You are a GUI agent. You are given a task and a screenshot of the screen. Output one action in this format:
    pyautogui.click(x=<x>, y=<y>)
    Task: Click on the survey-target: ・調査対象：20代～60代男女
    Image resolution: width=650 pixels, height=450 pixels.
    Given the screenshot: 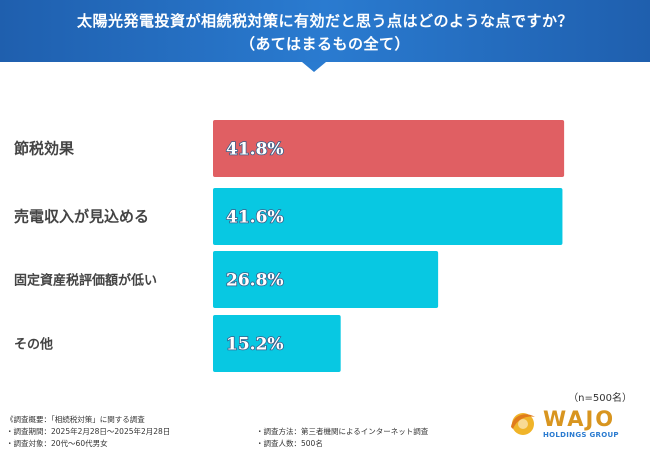 What is the action you would take?
    pyautogui.click(x=57, y=443)
    